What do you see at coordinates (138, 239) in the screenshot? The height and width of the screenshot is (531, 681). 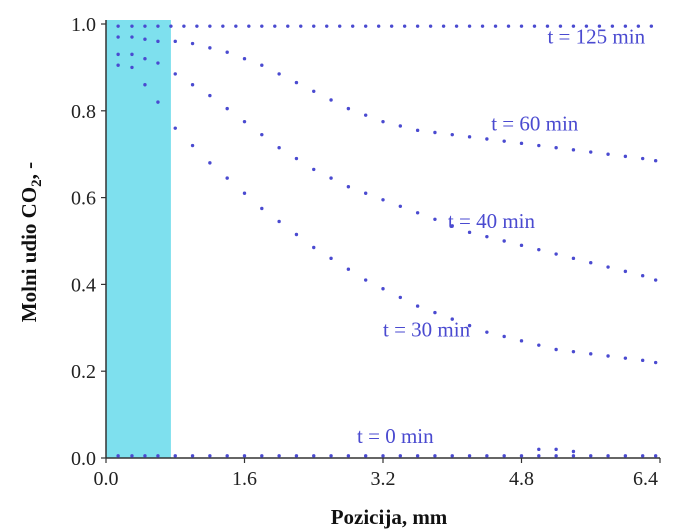 I see `shaded-region` at bounding box center [138, 239].